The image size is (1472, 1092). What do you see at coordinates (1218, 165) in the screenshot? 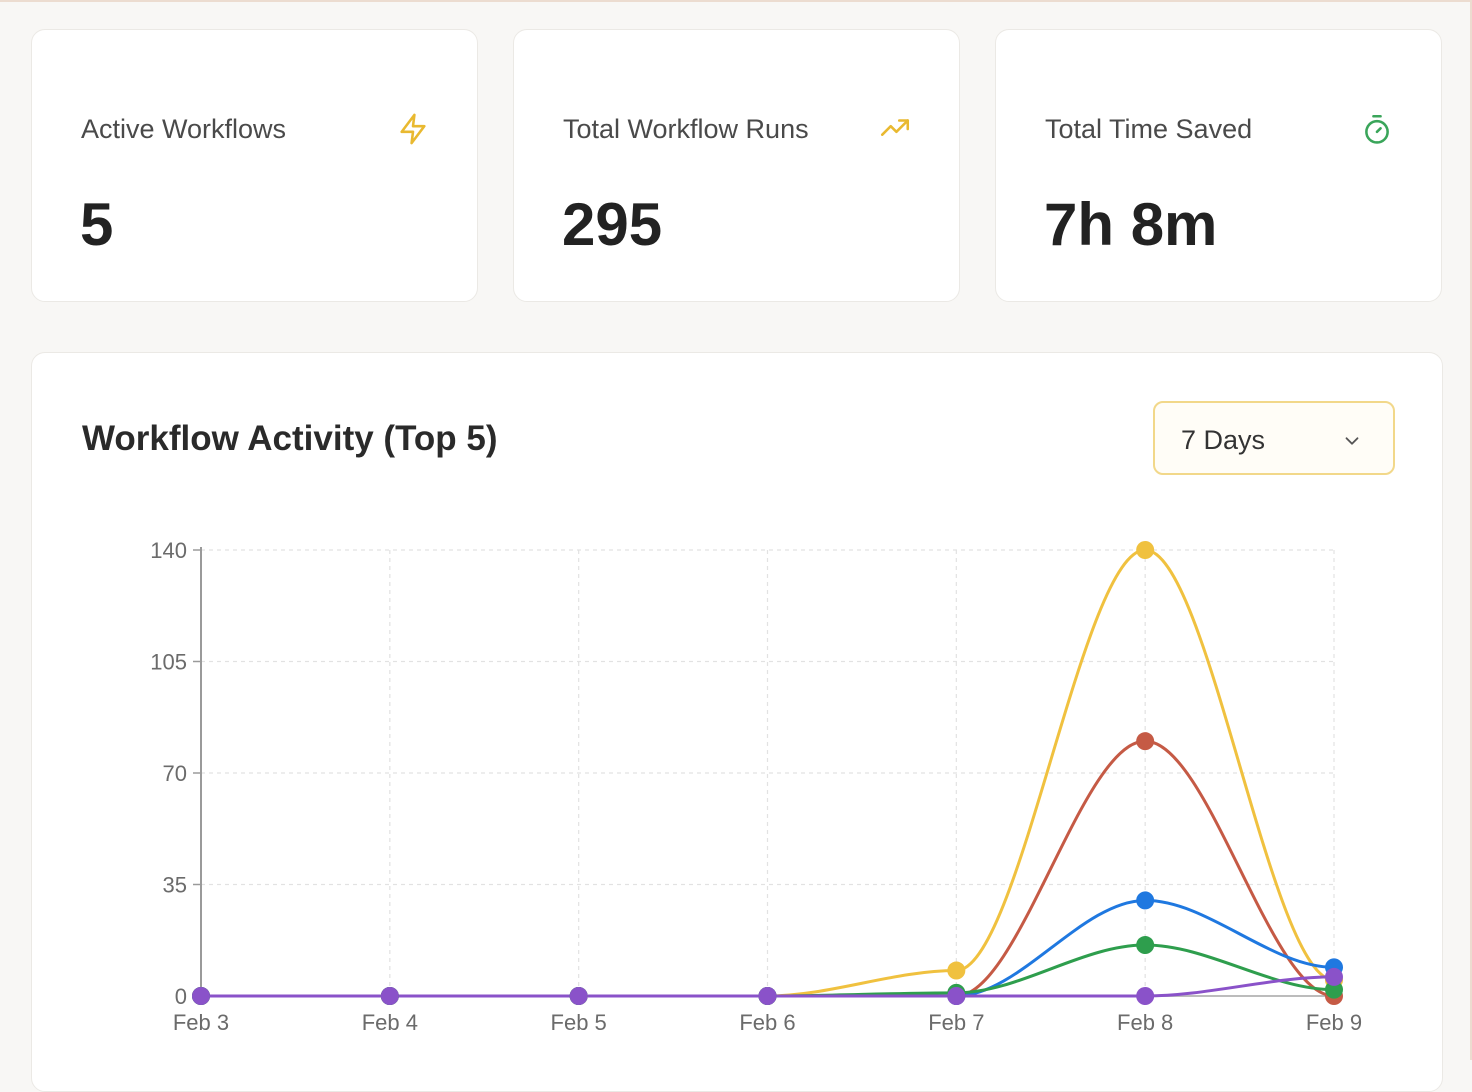
I see `stat-card-total-time-saved: Total Time Saved 7h 8m` at bounding box center [1218, 165].